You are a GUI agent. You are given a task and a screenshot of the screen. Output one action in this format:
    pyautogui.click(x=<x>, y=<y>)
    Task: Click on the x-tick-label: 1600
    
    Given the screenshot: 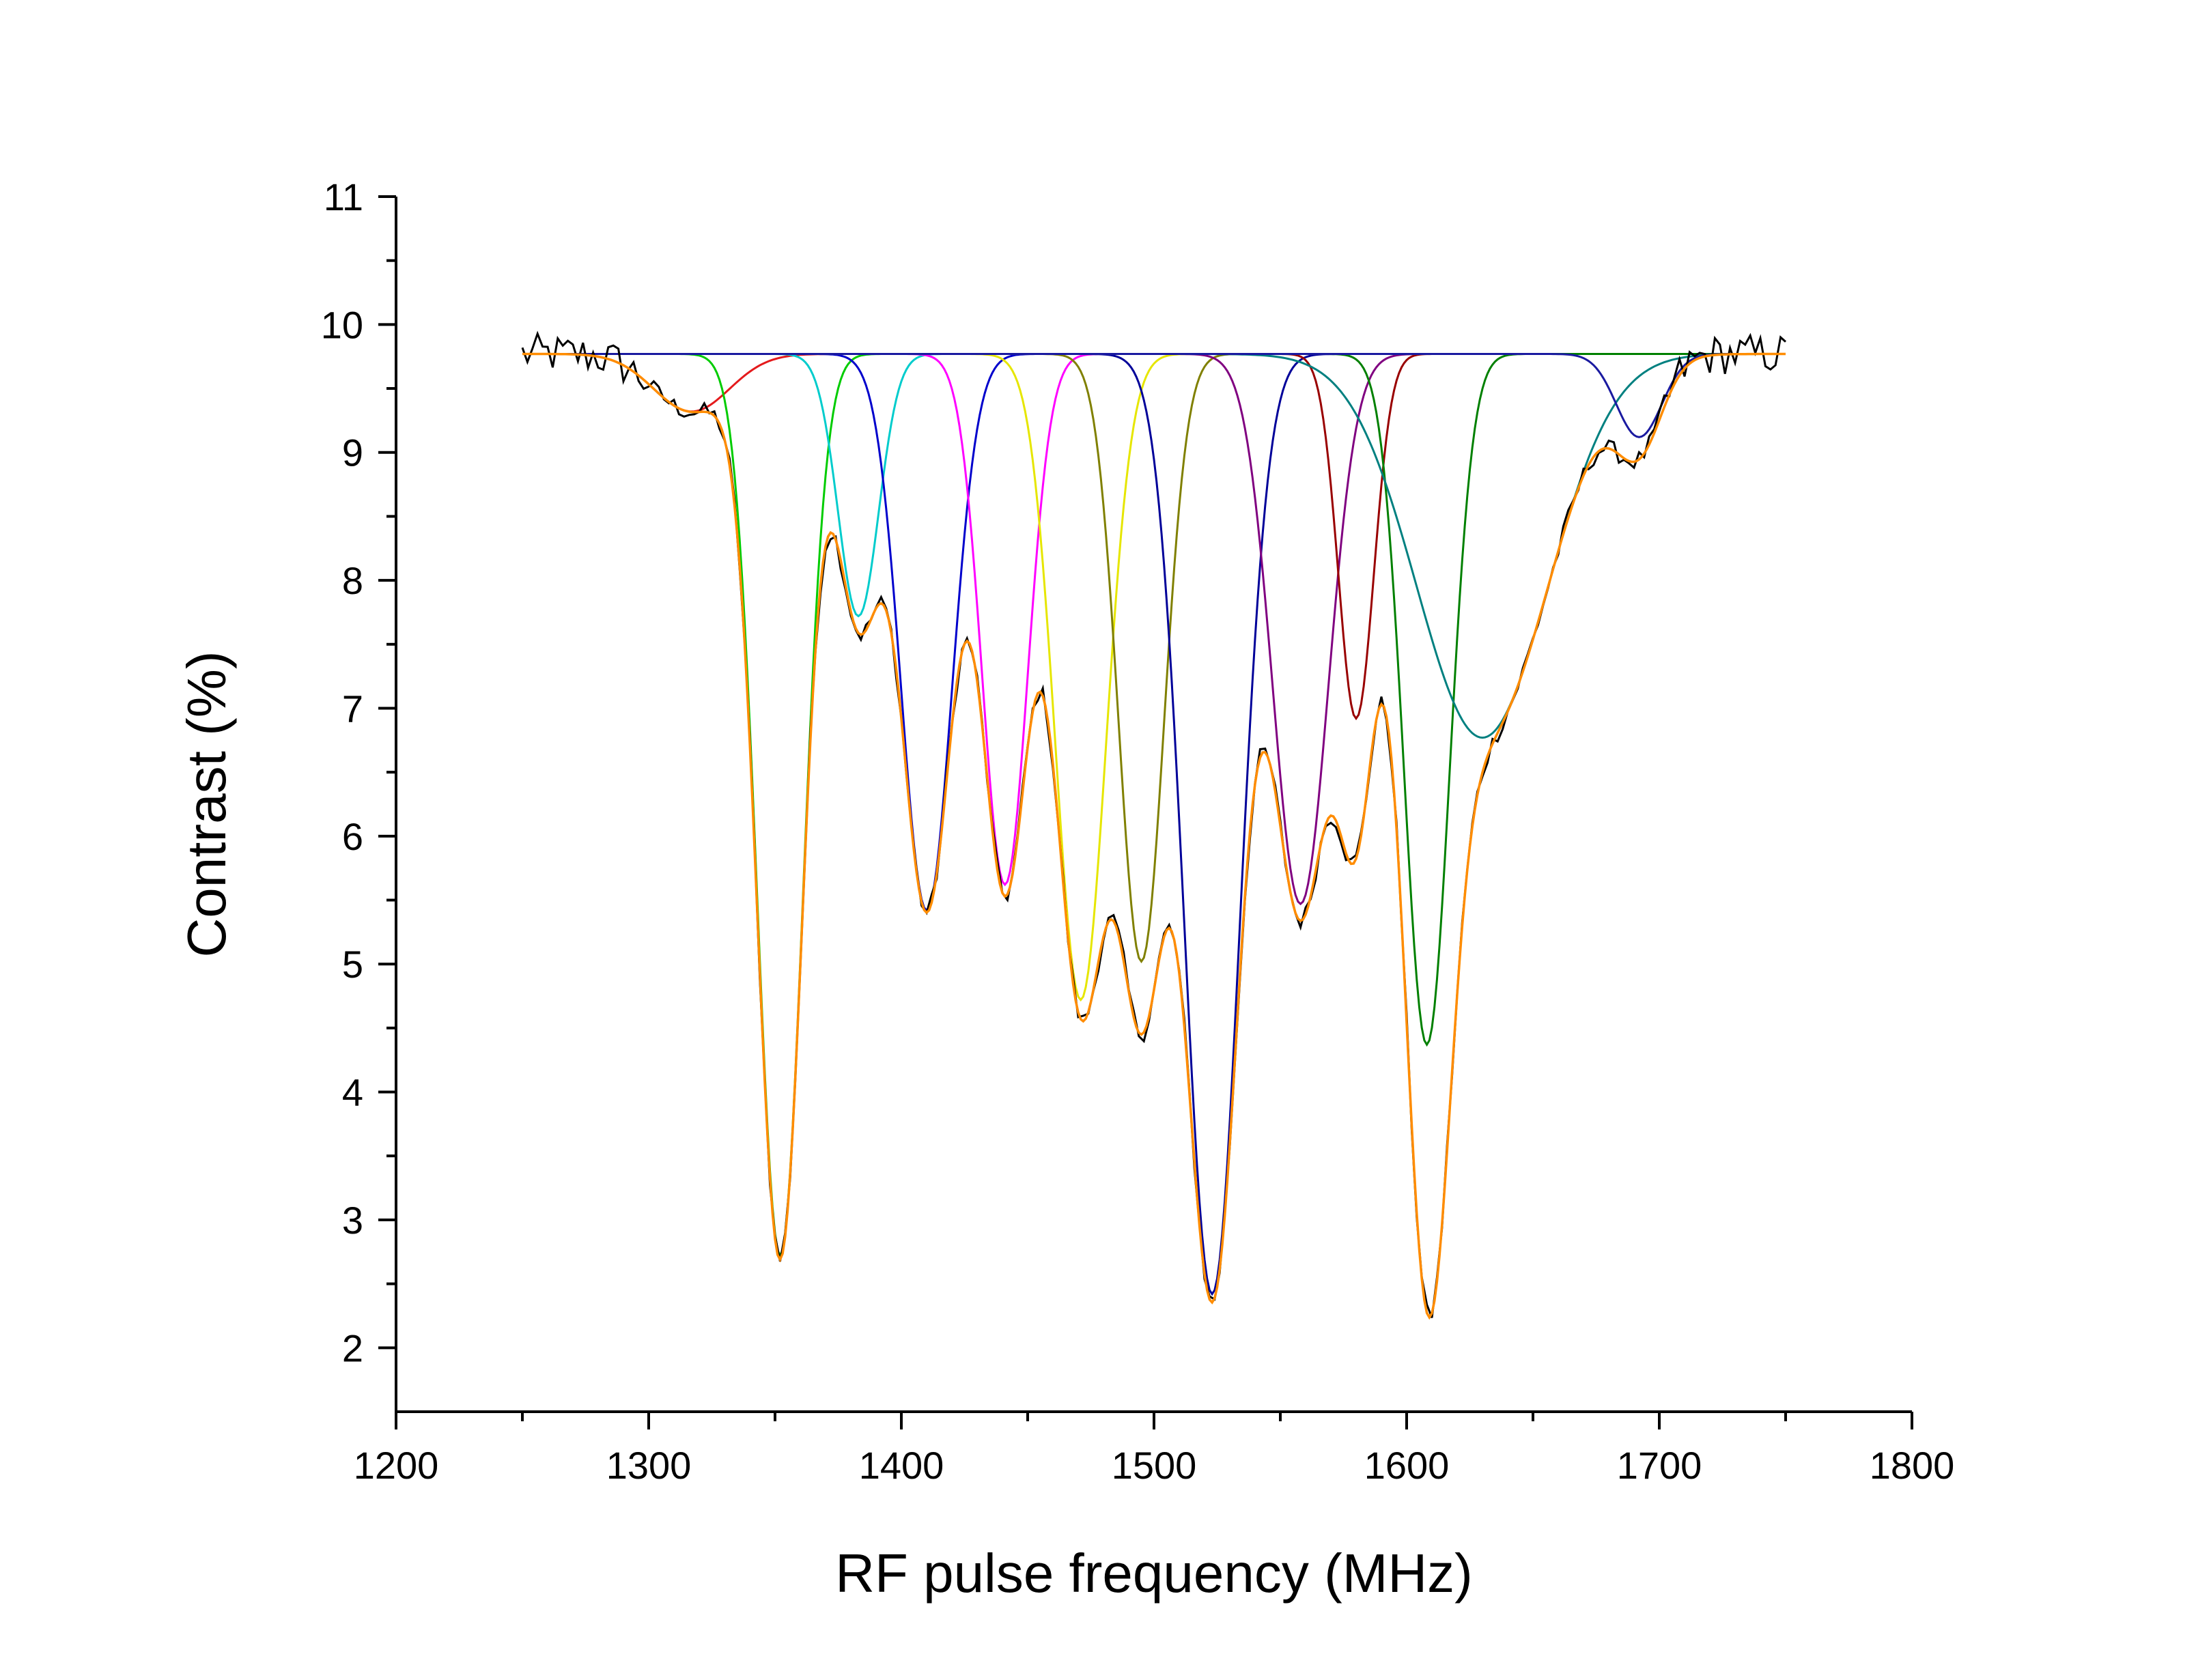 What is the action you would take?
    pyautogui.click(x=1407, y=1465)
    